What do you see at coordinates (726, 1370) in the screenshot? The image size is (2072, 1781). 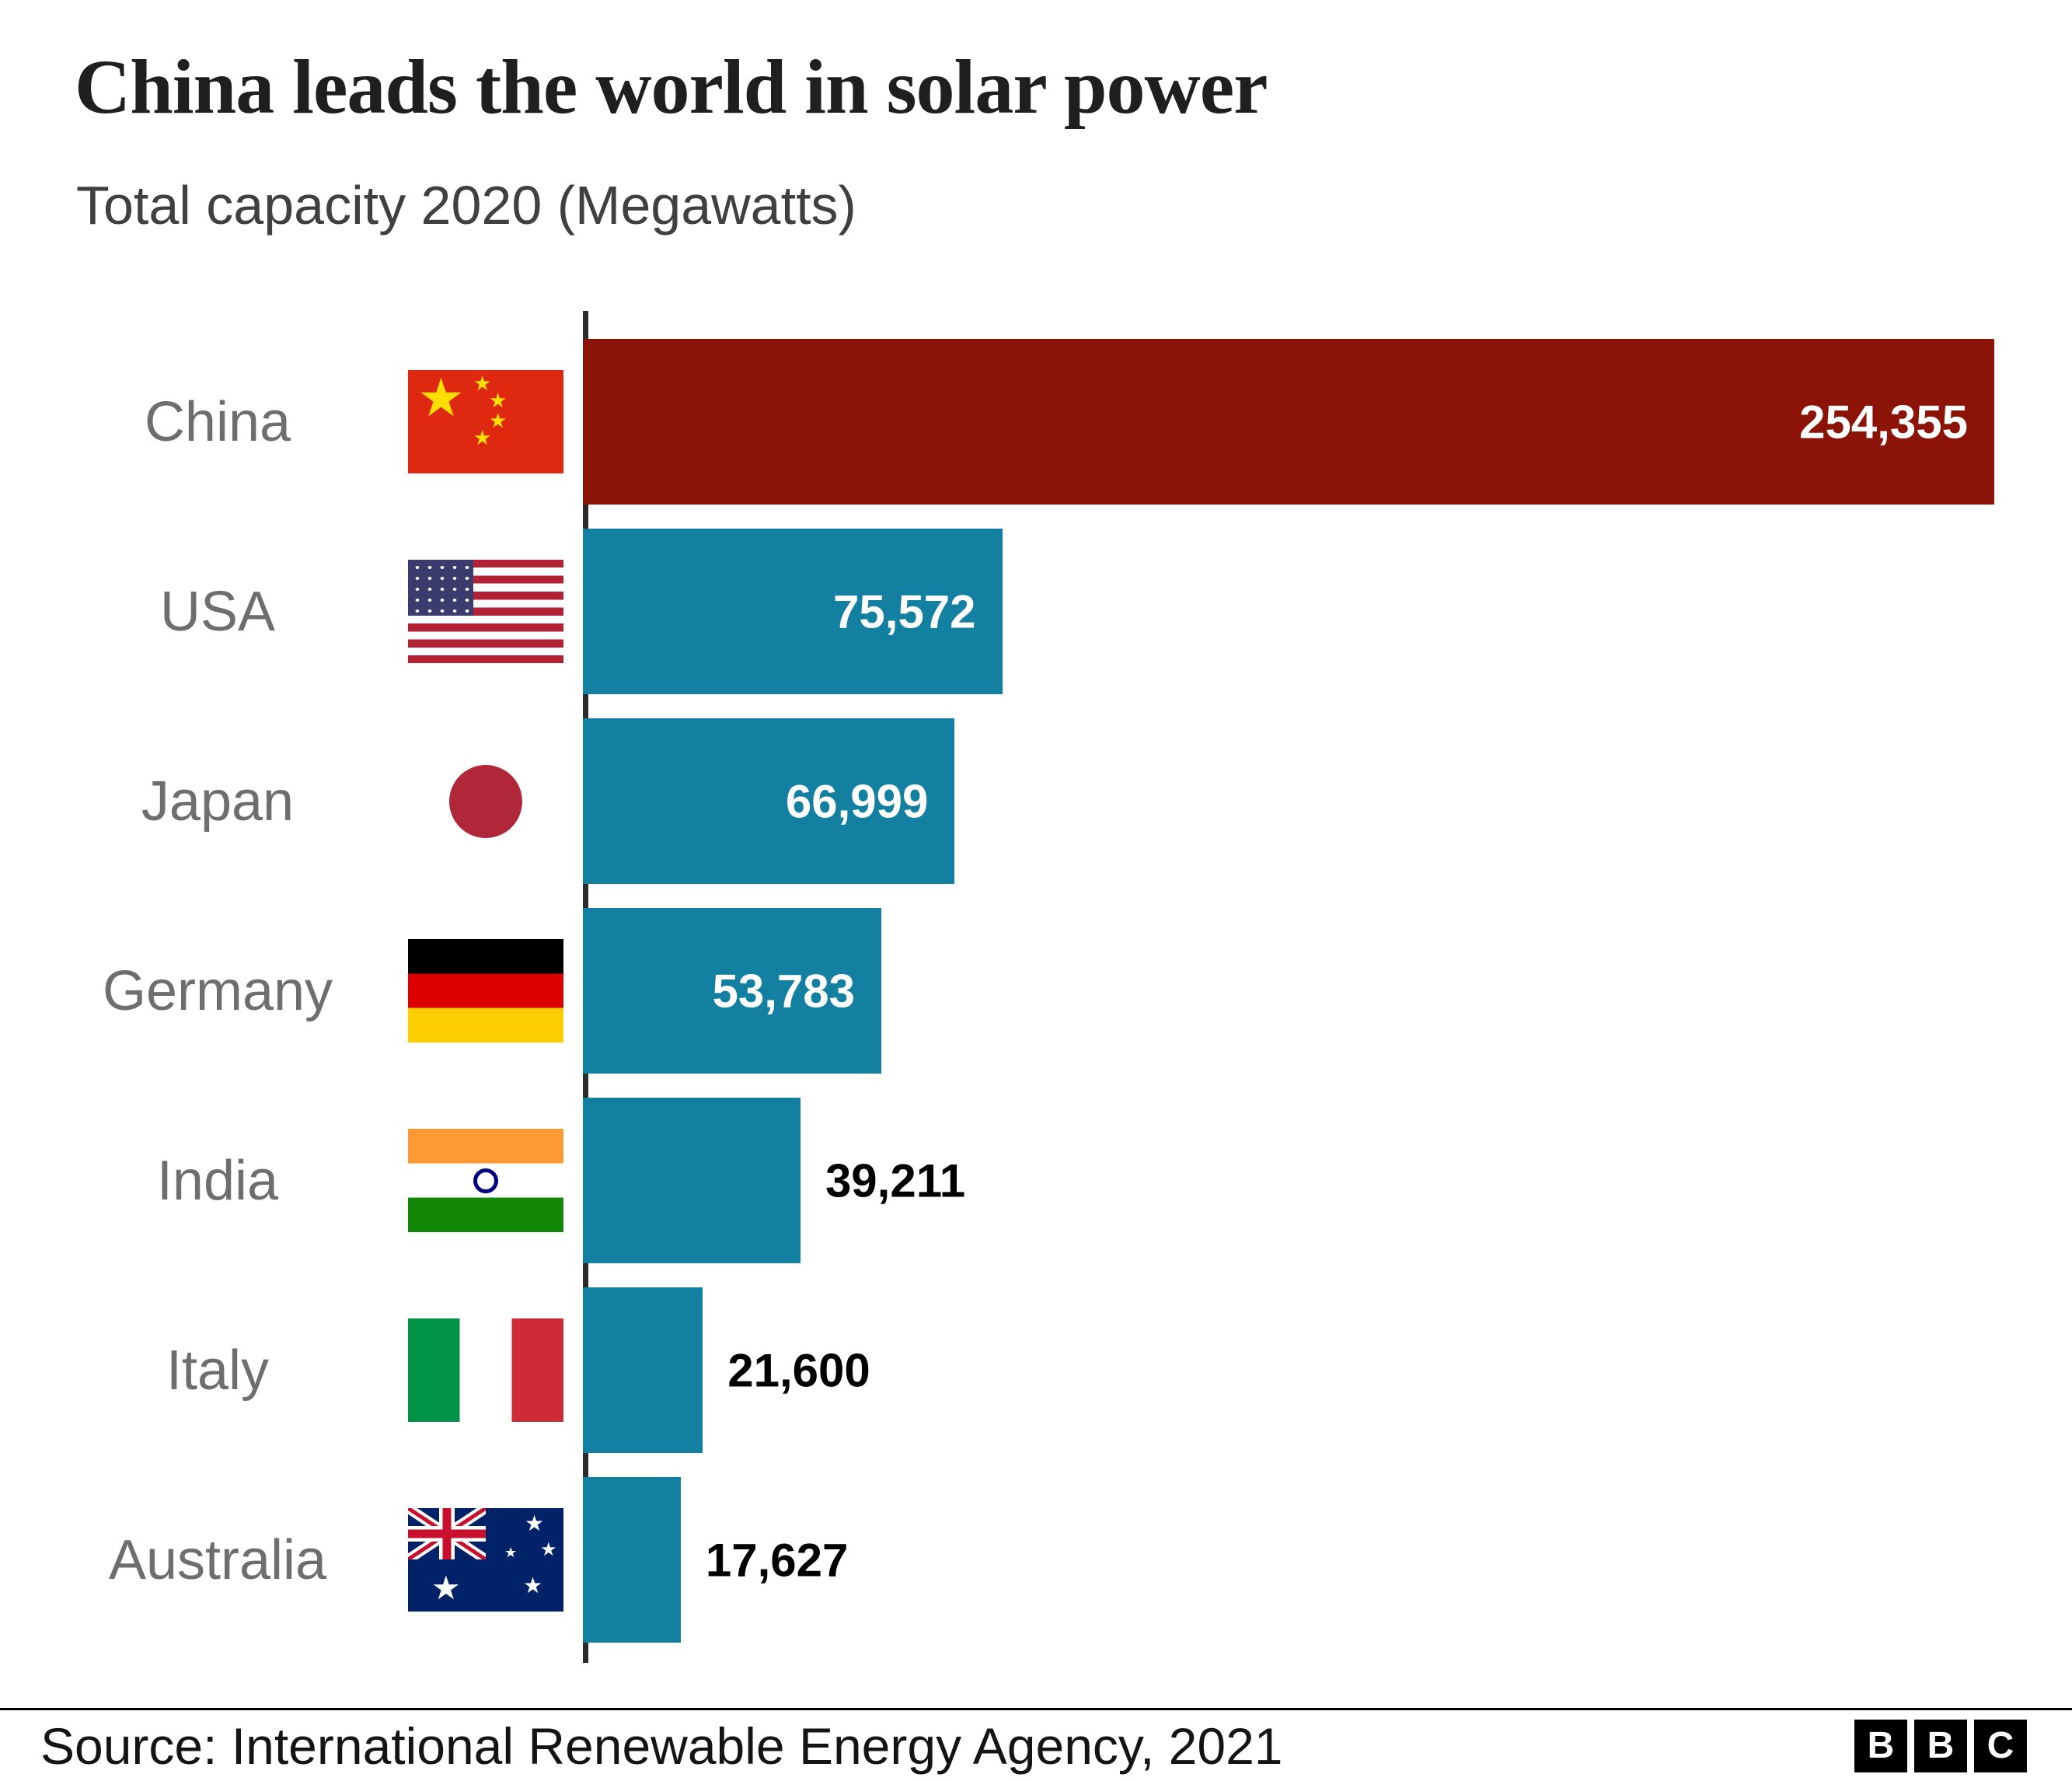 I see `bar: 21,600` at bounding box center [726, 1370].